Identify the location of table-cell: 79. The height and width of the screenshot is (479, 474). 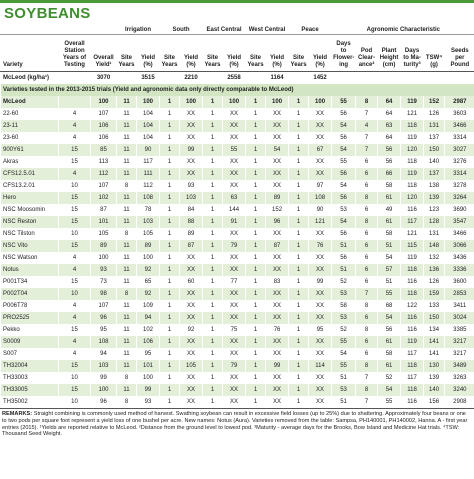
(234, 246).